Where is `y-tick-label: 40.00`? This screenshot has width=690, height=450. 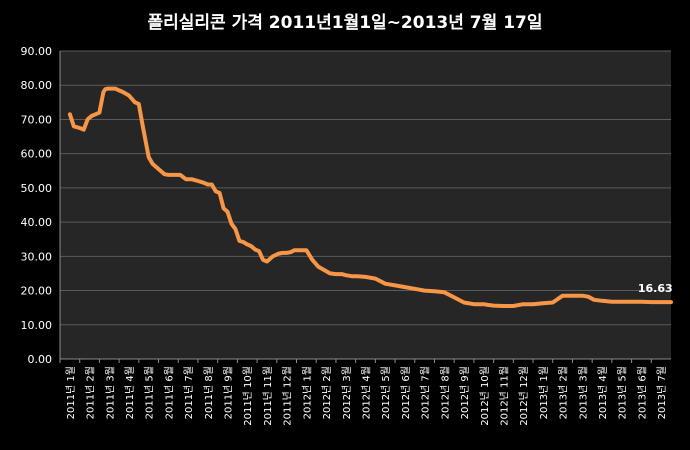
y-tick-label: 40.00 is located at coordinates (37, 222).